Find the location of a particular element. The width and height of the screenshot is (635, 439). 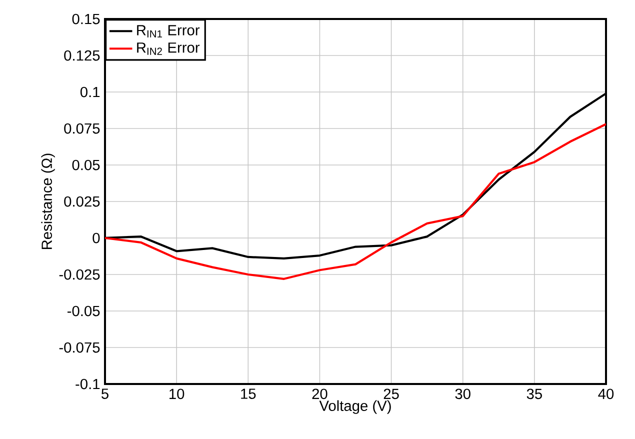

x-tick-label: 25 is located at coordinates (391, 394).